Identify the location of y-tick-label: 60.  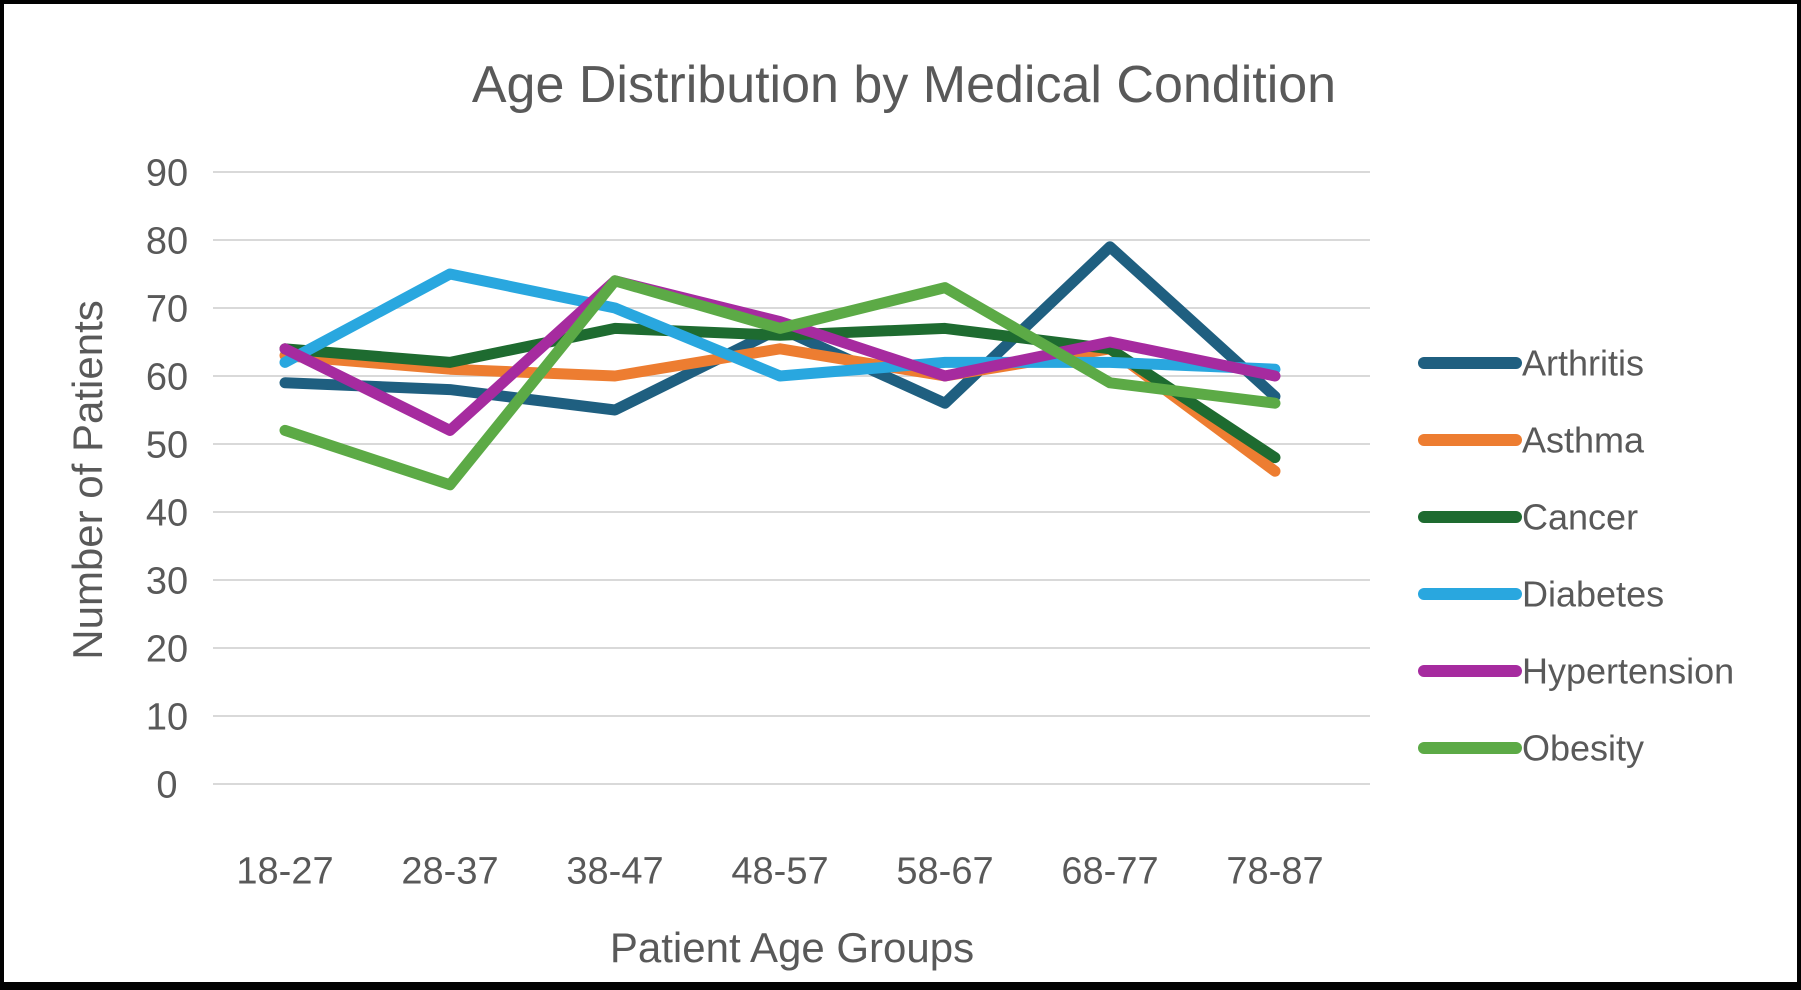
(167, 377).